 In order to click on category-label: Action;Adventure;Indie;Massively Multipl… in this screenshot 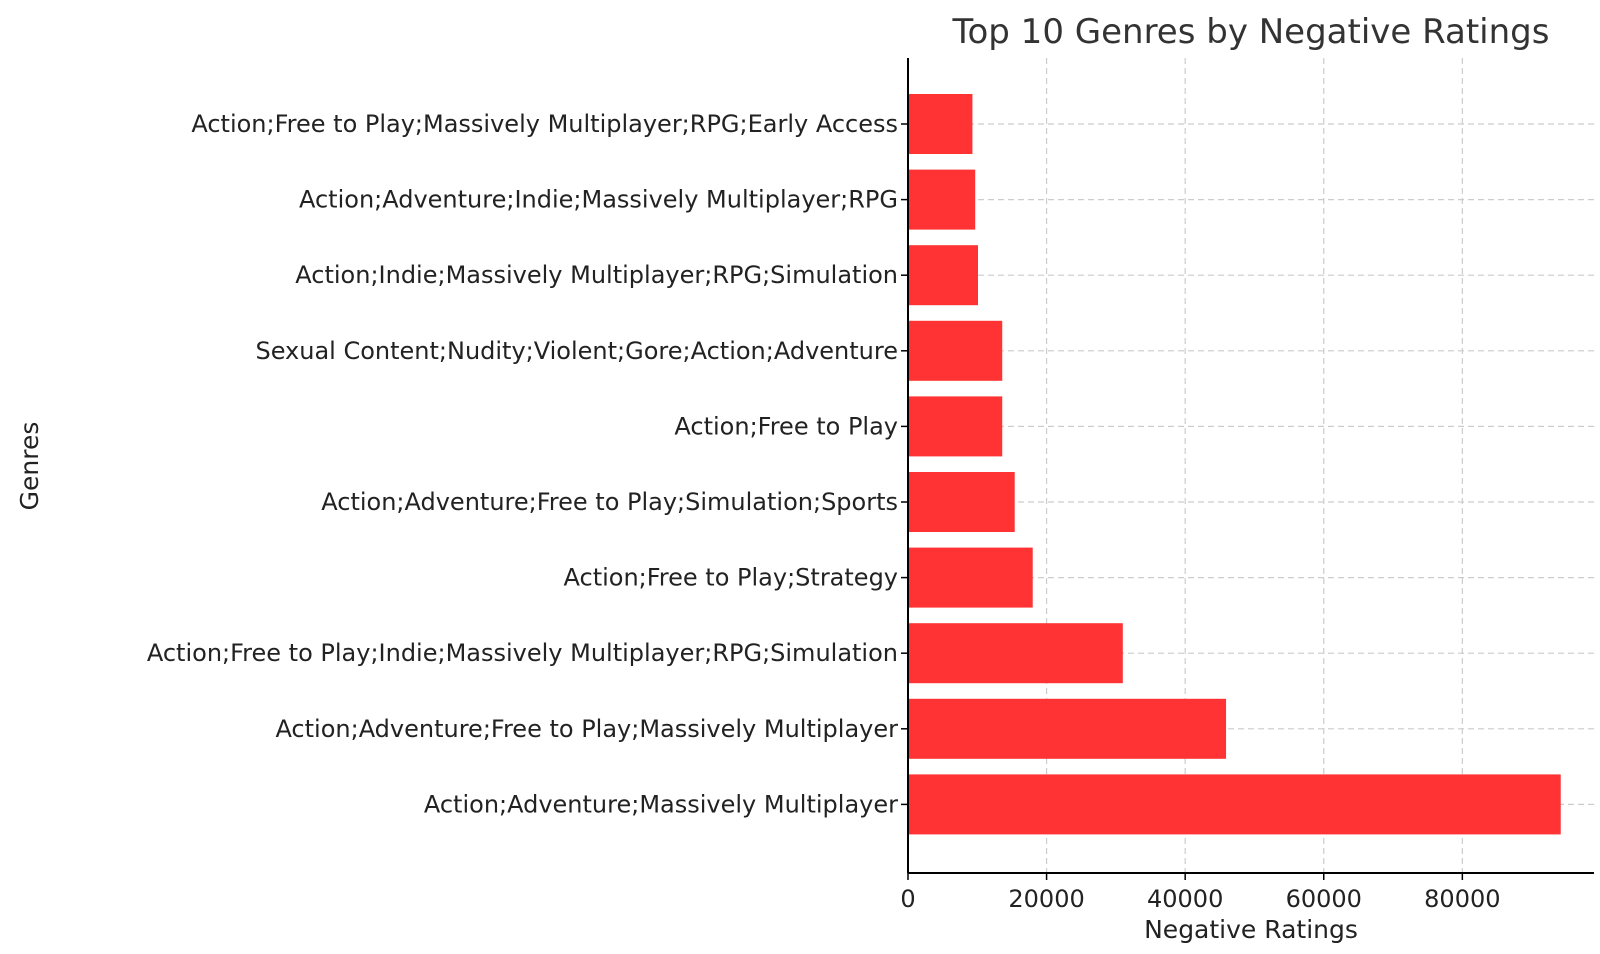, I will do `click(598, 200)`.